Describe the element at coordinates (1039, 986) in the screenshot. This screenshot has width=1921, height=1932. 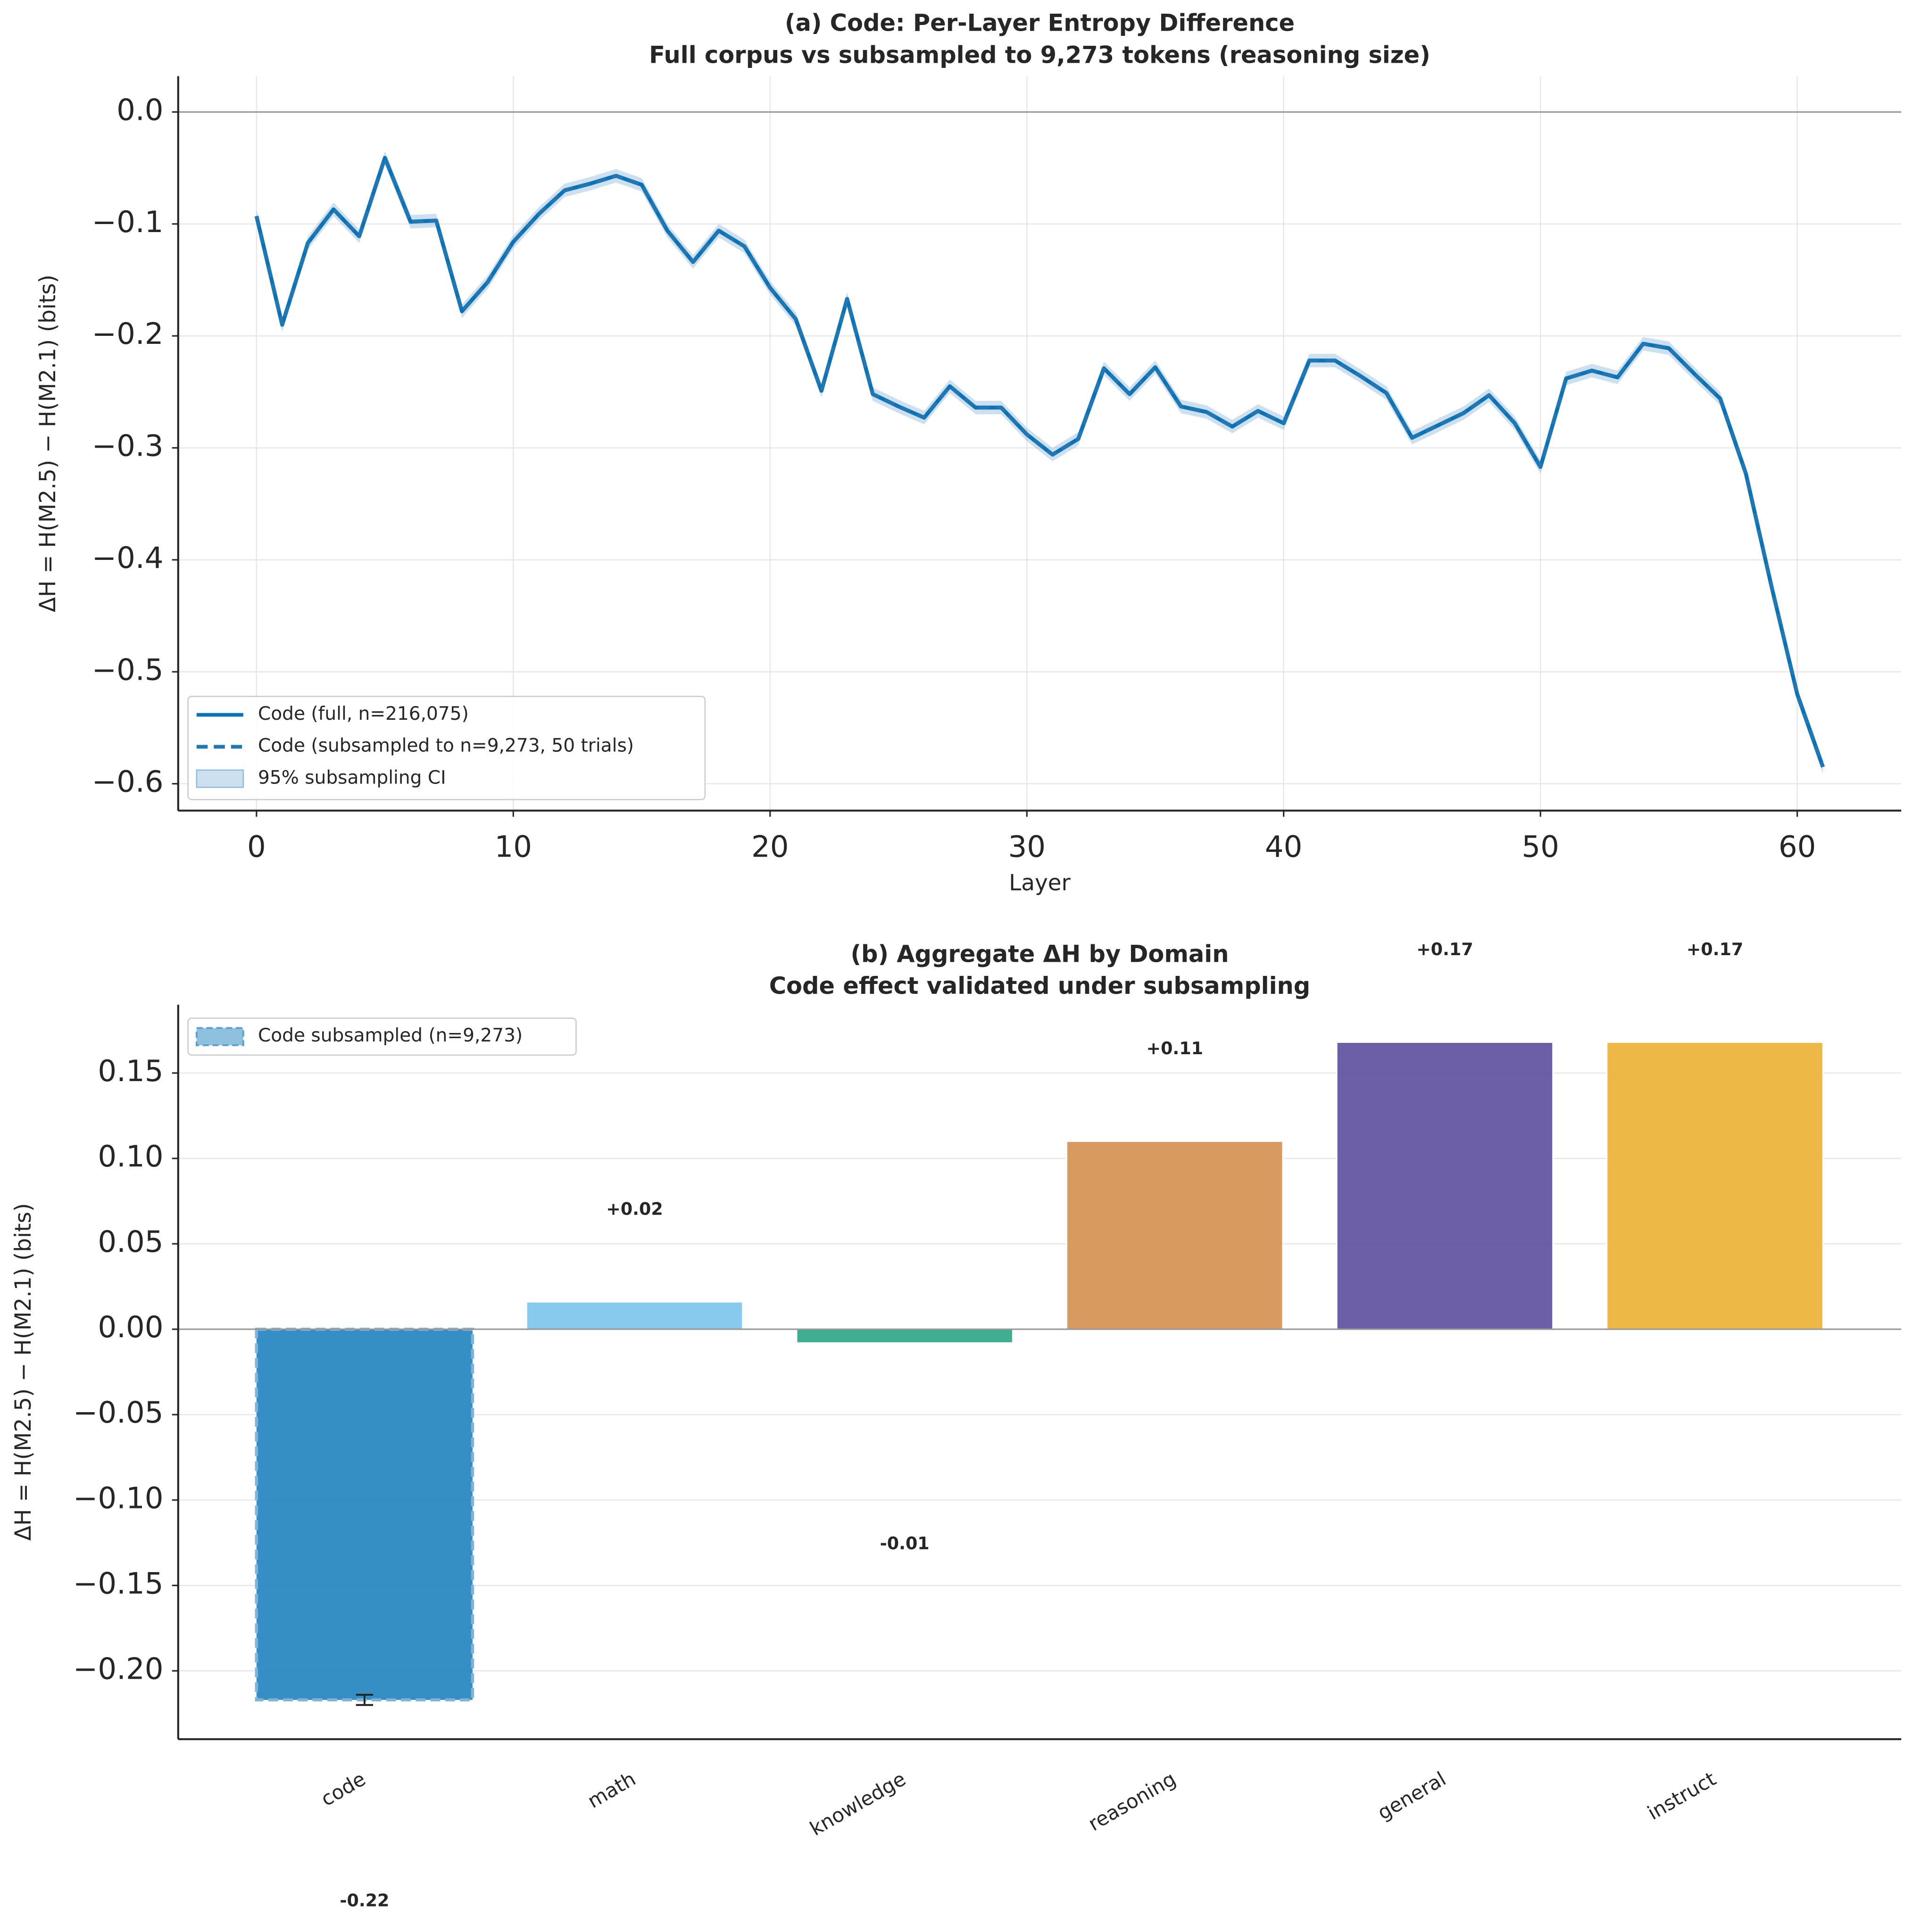
I see `chart-subtitle: Code effect validated under subsampling` at that location.